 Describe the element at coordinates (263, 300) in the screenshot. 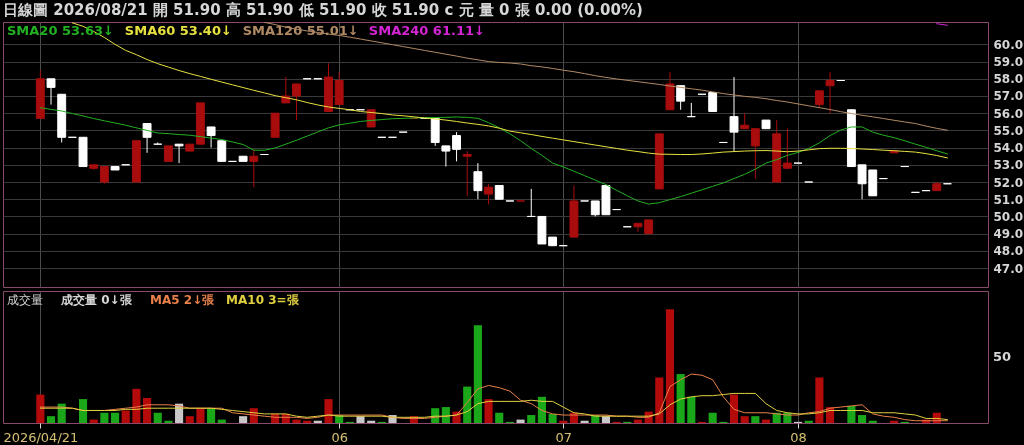

I see `text: MA10 3=張` at that location.